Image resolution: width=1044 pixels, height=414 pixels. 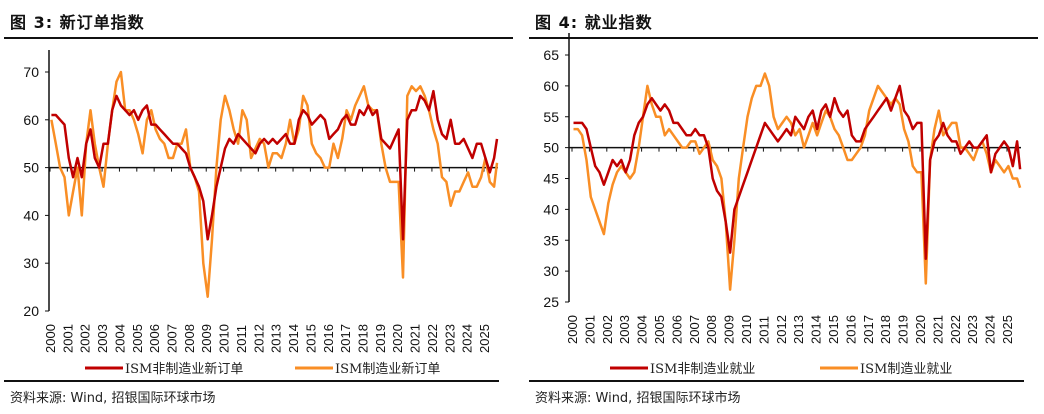 What do you see at coordinates (906, 369) in the screenshot?
I see `legend-label: ISM制造业就业` at bounding box center [906, 369].